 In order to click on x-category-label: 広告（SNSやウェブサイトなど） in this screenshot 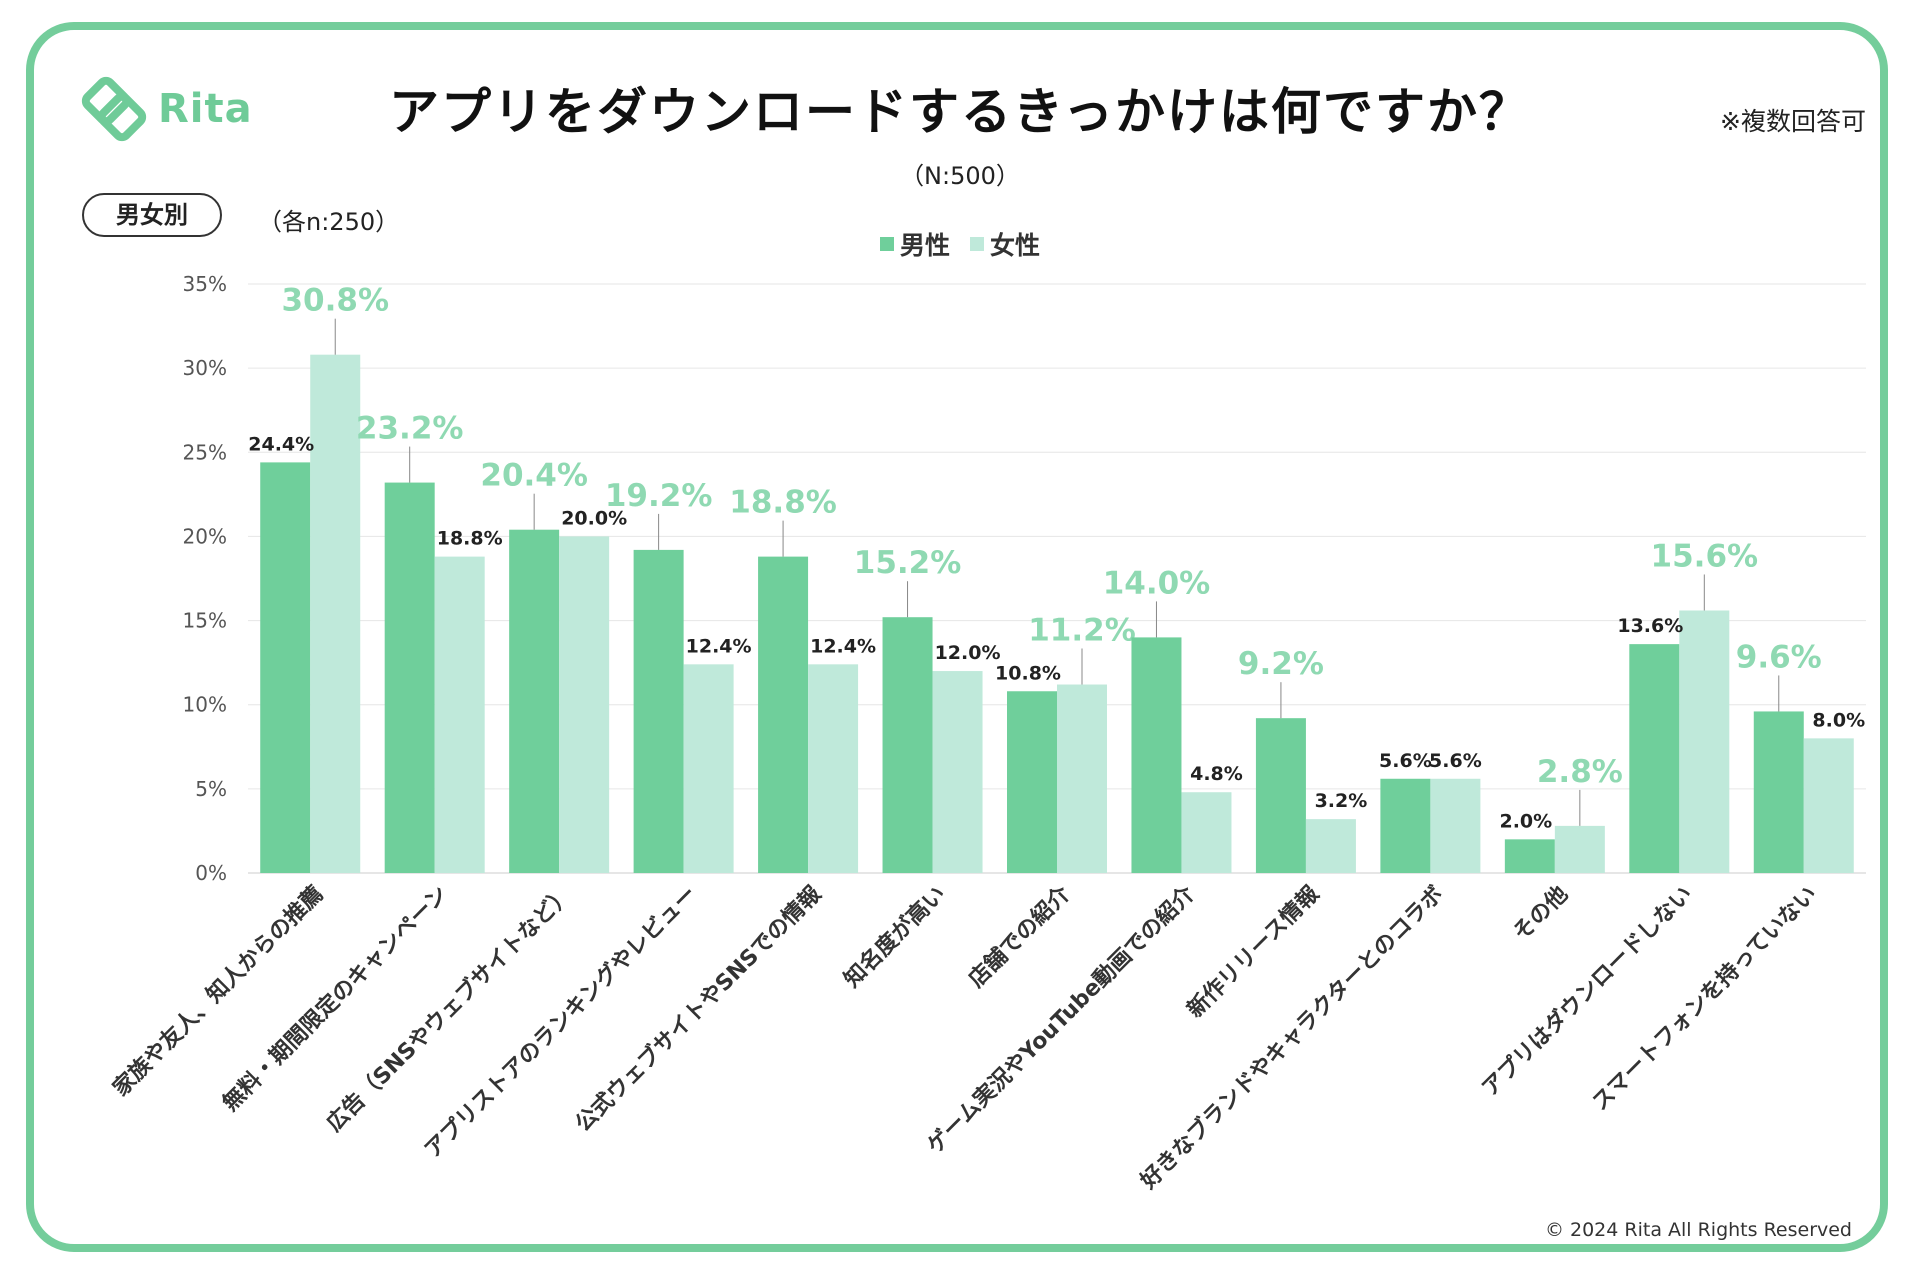, I will do `click(449, 1009)`.